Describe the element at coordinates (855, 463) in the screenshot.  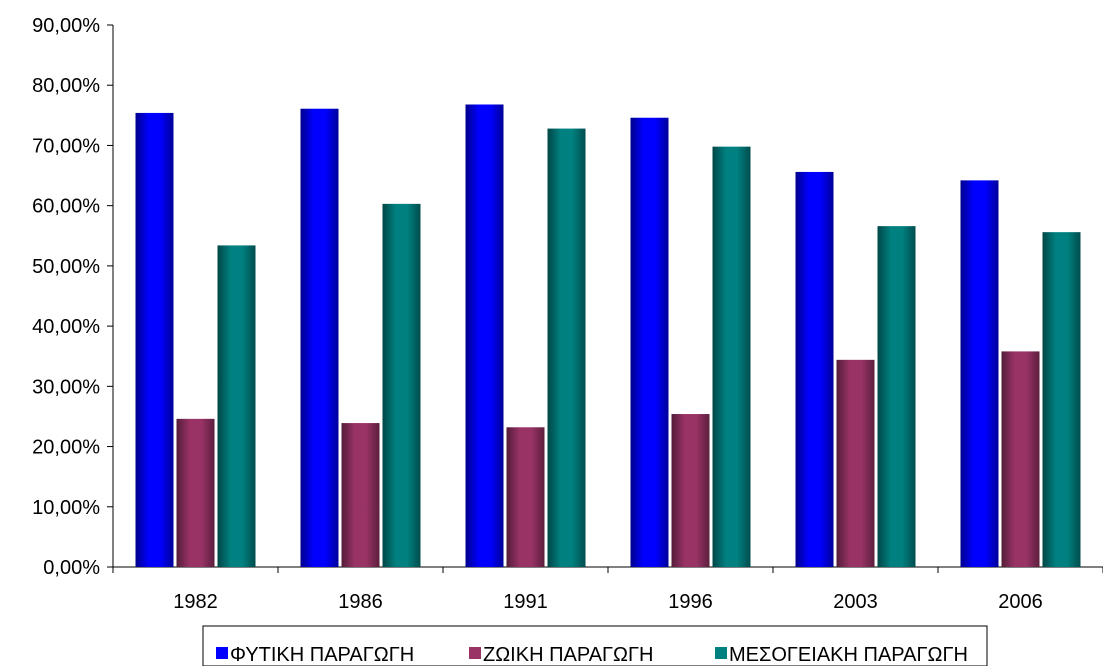
I see `bar-2-2003` at that location.